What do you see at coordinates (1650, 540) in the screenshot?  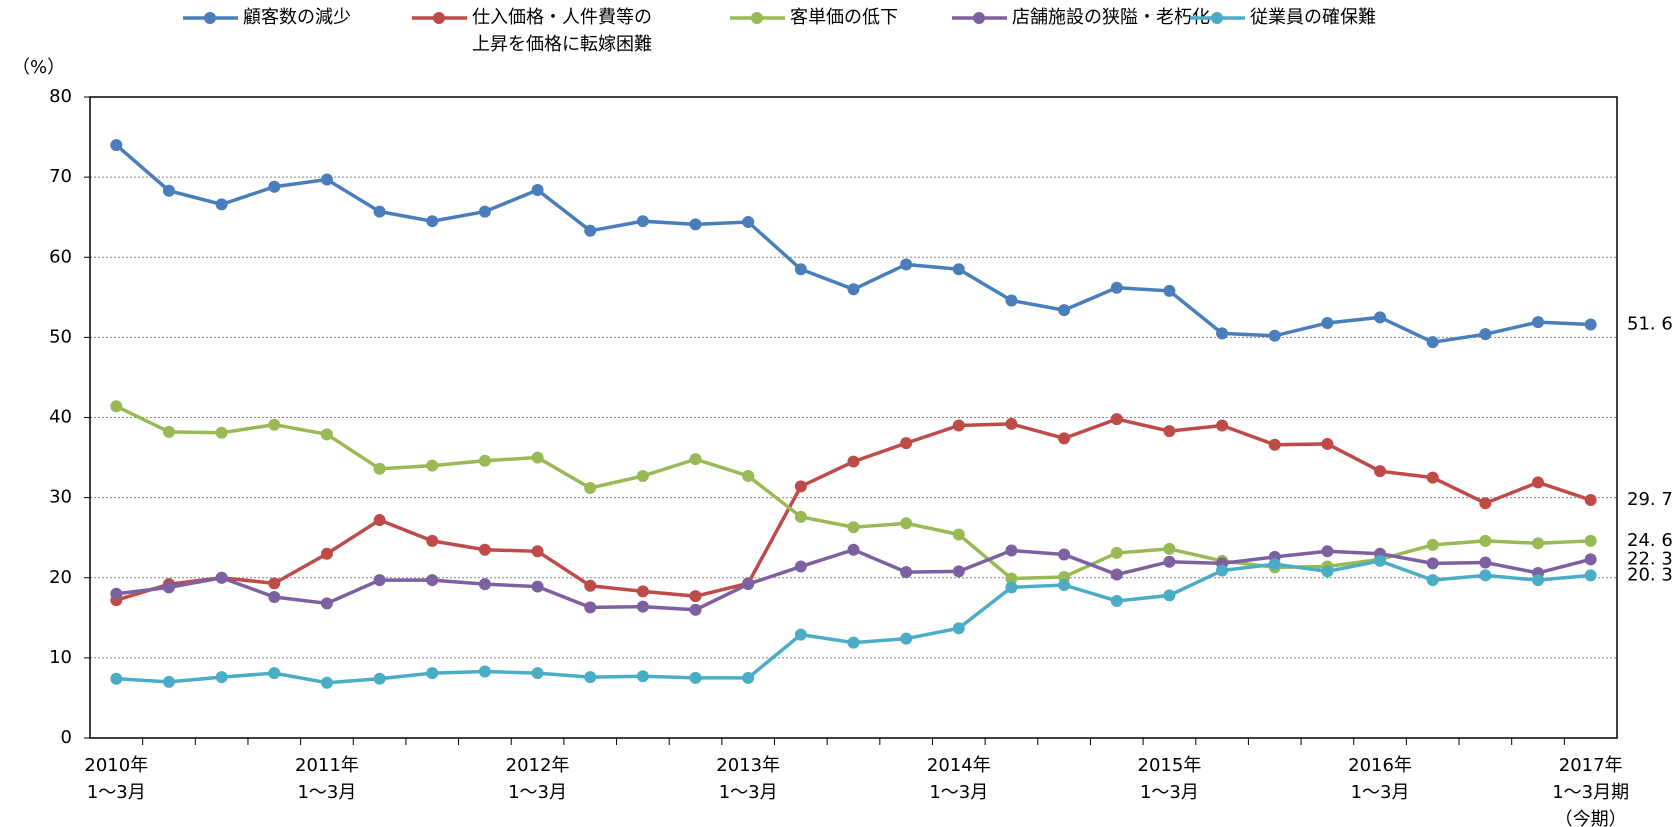 I see `data-label: 24. 6` at bounding box center [1650, 540].